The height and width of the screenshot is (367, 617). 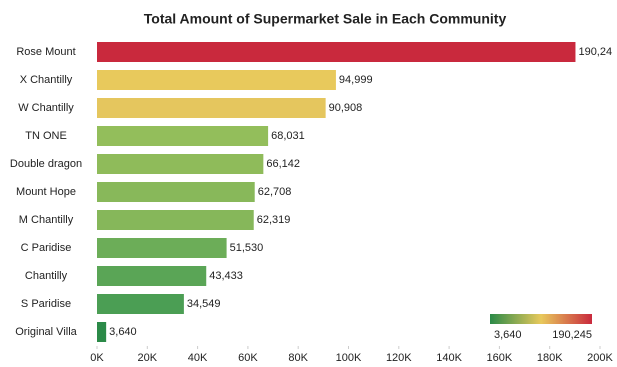 I want to click on y-tick-label: M Chantilly, so click(x=46, y=220).